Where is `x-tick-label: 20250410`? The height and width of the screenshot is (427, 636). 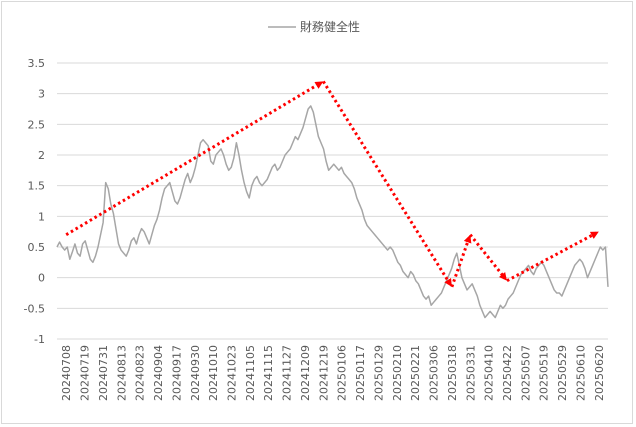 x-tick-label: 20250410 is located at coordinates (489, 373).